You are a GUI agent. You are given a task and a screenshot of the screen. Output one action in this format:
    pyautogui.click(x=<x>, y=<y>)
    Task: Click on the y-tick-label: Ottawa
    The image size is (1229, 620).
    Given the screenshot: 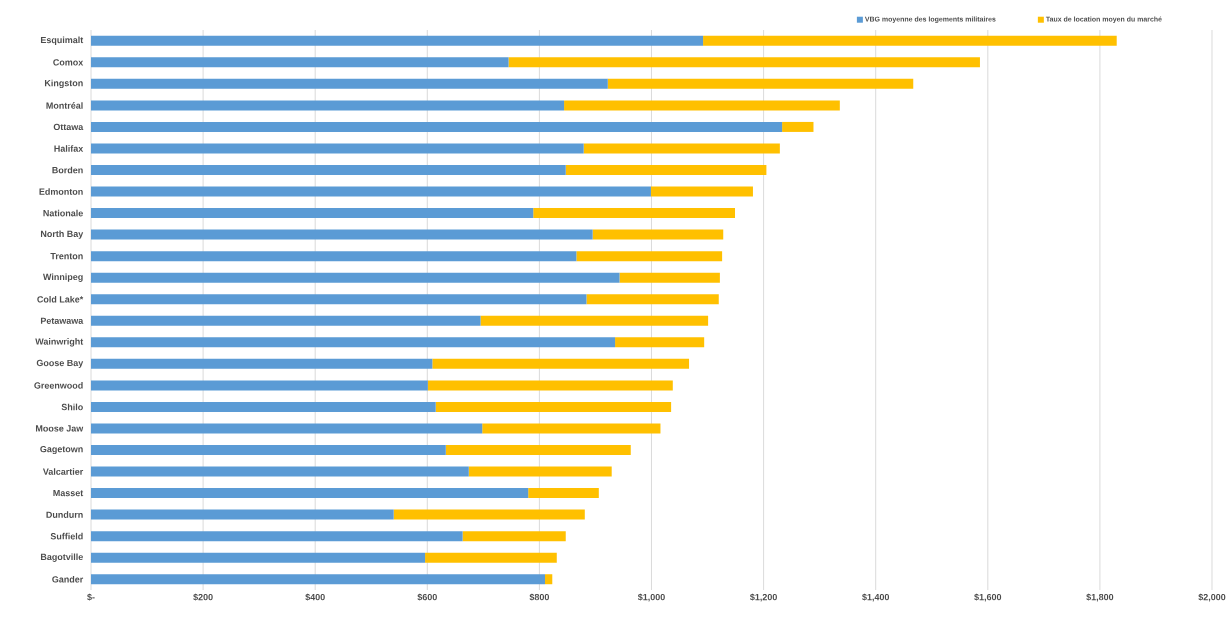 What is the action you would take?
    pyautogui.click(x=68, y=127)
    